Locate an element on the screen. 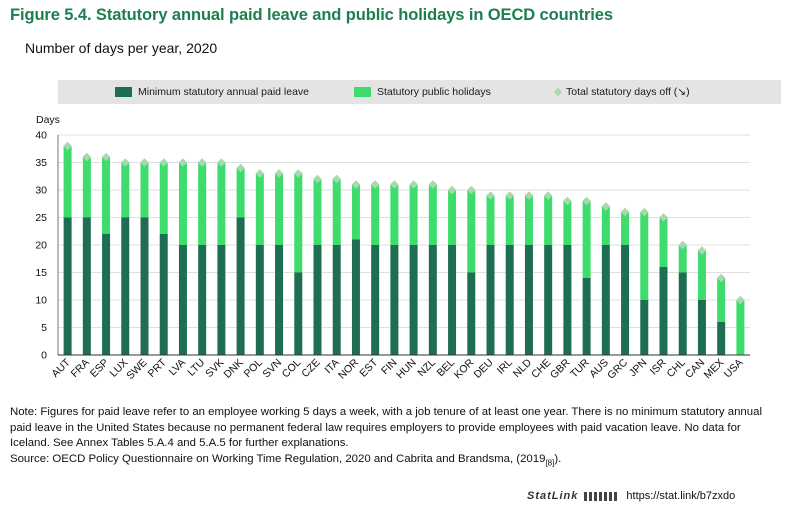 The height and width of the screenshot is (520, 808). bar-public-holidays-gbr is located at coordinates (567, 223).